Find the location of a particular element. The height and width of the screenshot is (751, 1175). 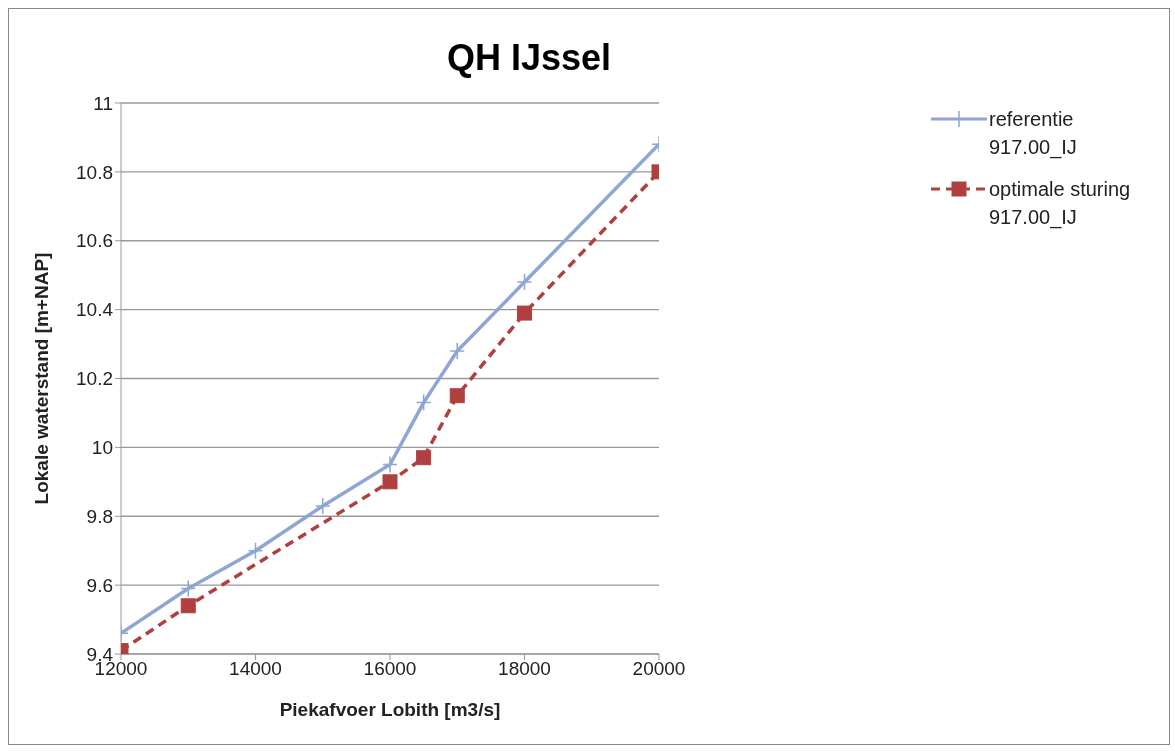

y-tick-label: 10 is located at coordinates (102, 448).